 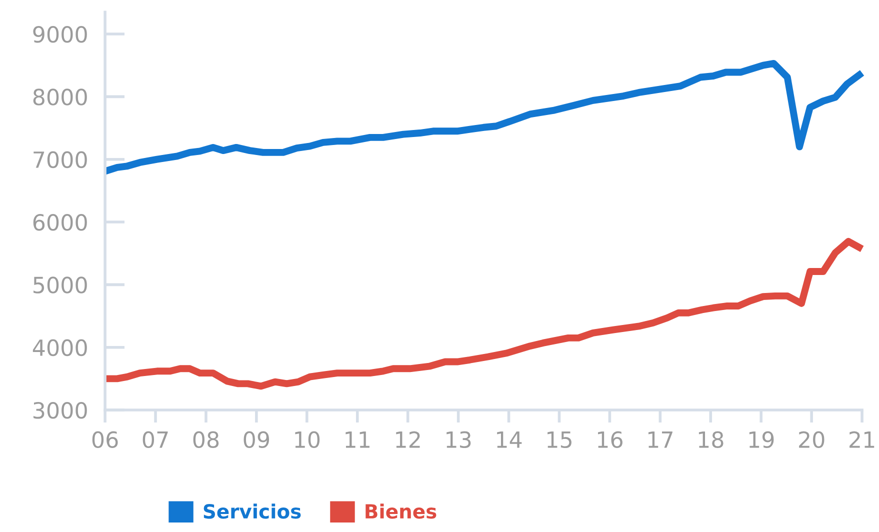 What do you see at coordinates (155, 439) in the screenshot?
I see `x-tick-label: 07` at bounding box center [155, 439].